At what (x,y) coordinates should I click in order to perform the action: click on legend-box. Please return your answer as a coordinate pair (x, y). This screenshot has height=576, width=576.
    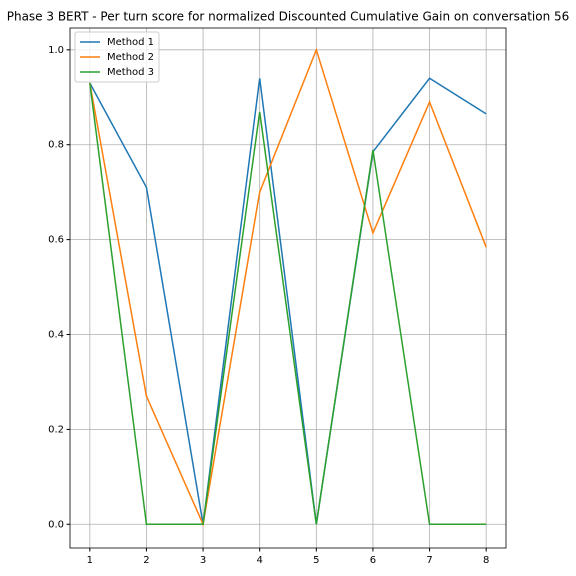
    Looking at the image, I should click on (117, 57).